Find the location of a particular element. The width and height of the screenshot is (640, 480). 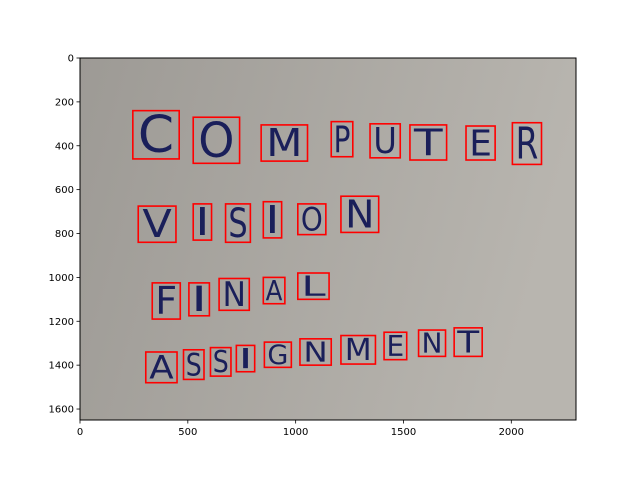

x-tick-label: 2000 is located at coordinates (511, 432).